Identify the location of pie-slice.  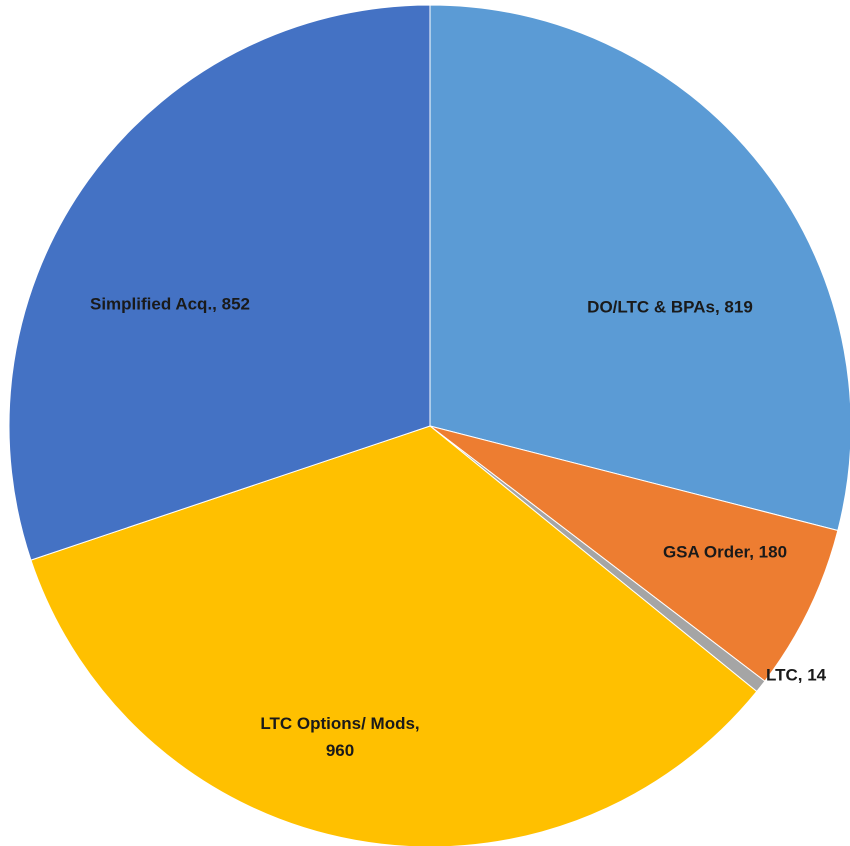
(634, 553).